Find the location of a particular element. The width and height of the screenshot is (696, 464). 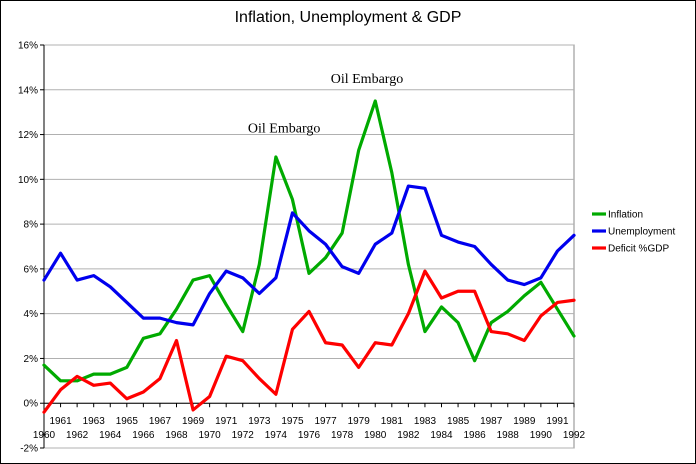

x-tick-label: 1979 is located at coordinates (359, 421).